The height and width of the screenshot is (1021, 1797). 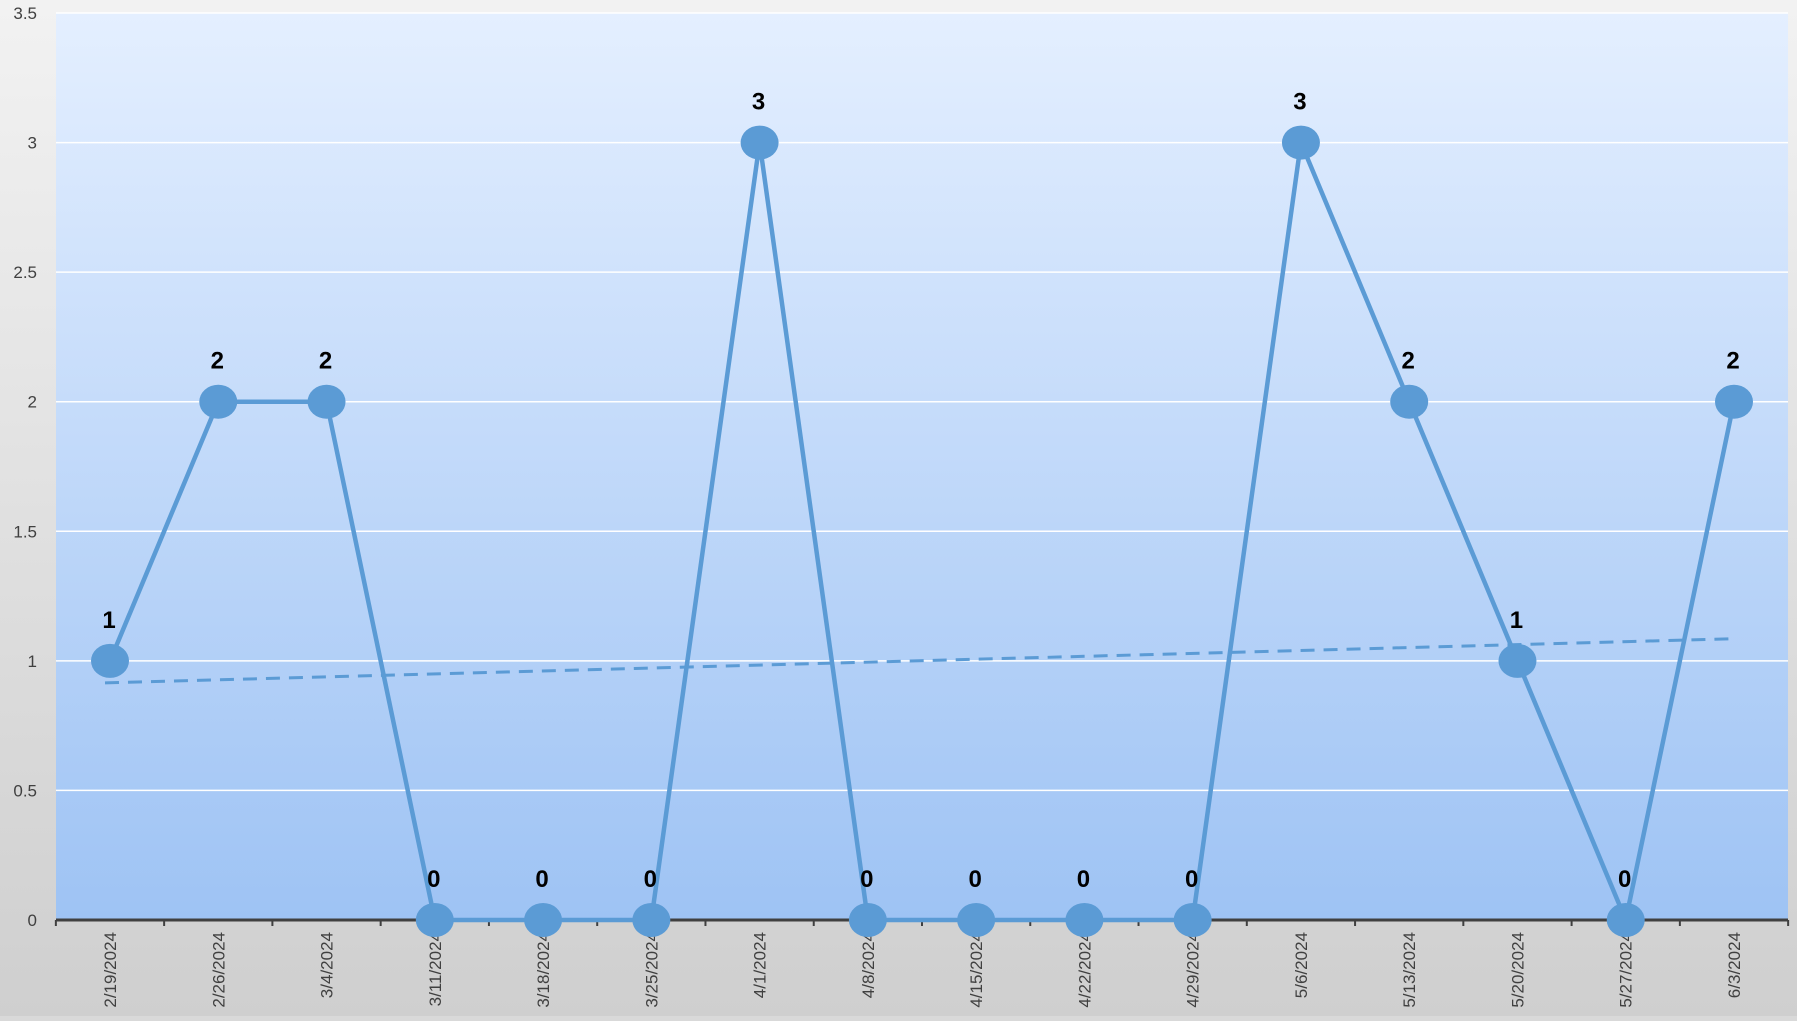 What do you see at coordinates (1626, 970) in the screenshot?
I see `x-tick-label: 5/27/2024` at bounding box center [1626, 970].